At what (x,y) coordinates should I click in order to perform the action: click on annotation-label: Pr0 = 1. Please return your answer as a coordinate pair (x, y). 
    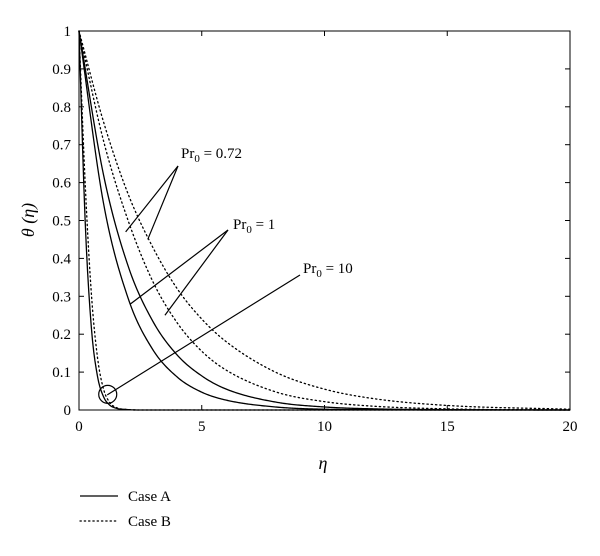
    Looking at the image, I should click on (254, 226).